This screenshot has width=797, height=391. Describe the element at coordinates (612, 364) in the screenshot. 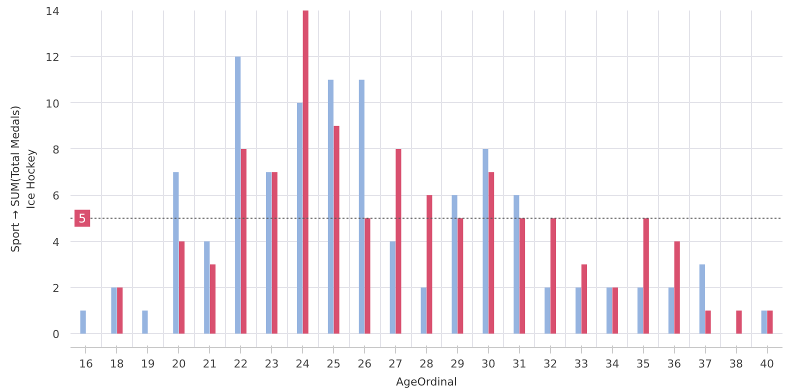

I see `x-tick-label: 34` at that location.